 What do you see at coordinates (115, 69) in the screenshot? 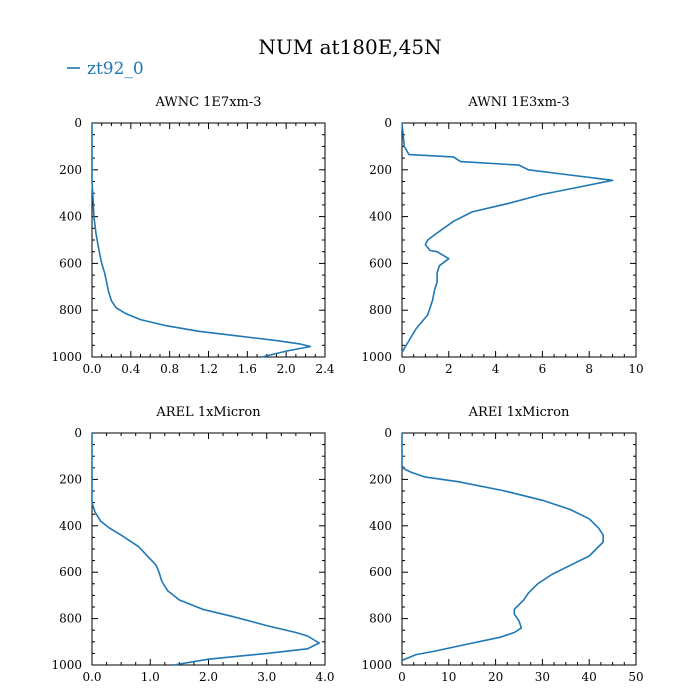
I see `legend-label: zt92_0` at bounding box center [115, 69].